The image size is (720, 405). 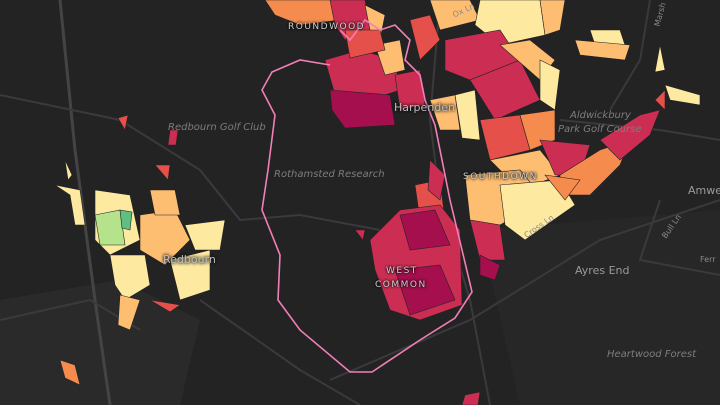 I want to click on label-roundwood: ROUNDWOOD, so click(x=327, y=27).